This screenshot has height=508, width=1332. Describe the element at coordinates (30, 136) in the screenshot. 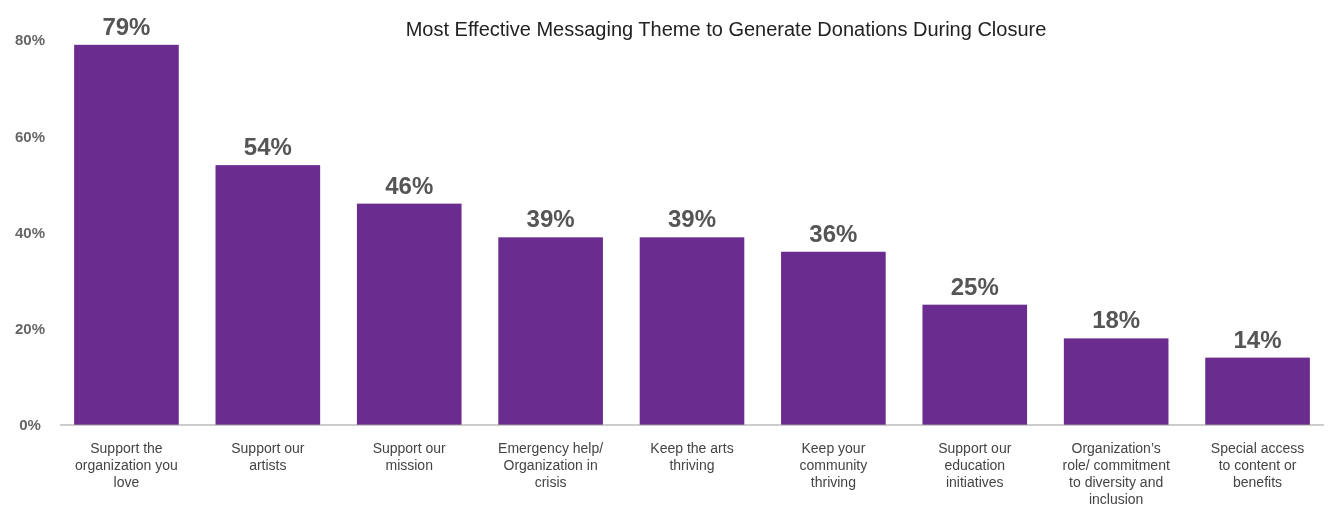

I see `y-tick-label: 60%` at that location.